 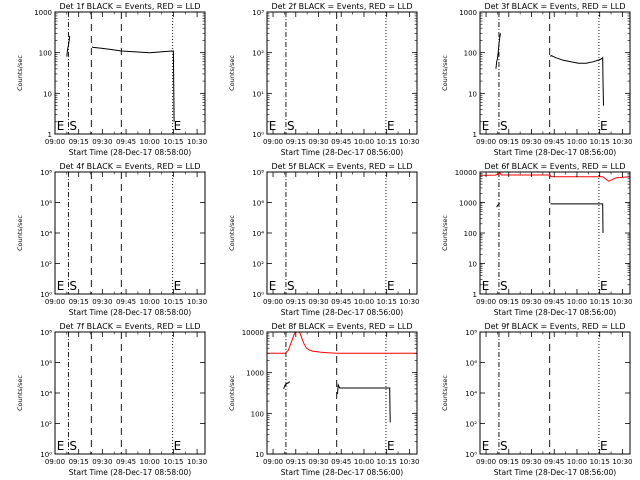 I want to click on chart-title: Det 5f BLACK = Events, RED = LLD, so click(x=341, y=166).